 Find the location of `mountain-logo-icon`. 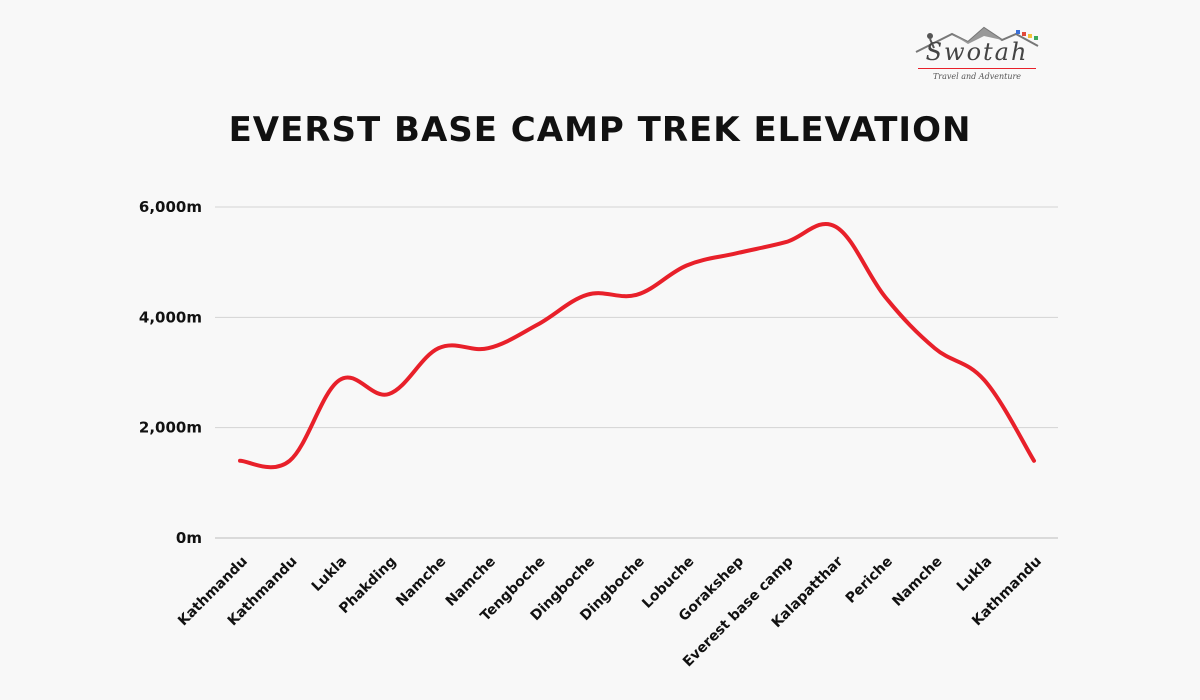

mountain-logo-icon is located at coordinates (977, 39).